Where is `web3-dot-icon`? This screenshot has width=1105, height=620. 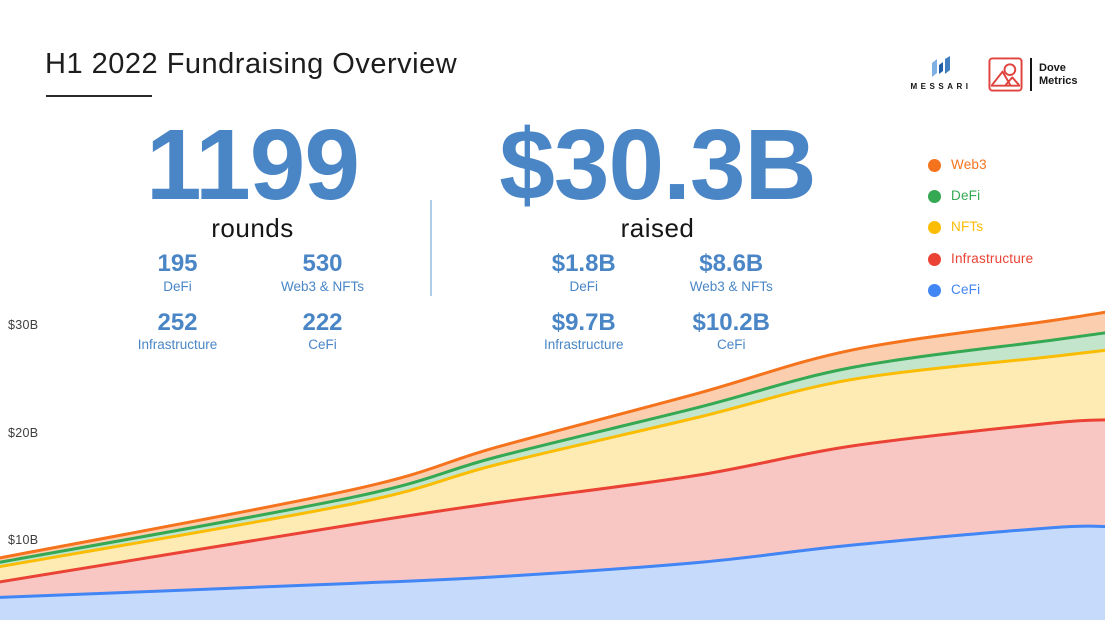
web3-dot-icon is located at coordinates (934, 165).